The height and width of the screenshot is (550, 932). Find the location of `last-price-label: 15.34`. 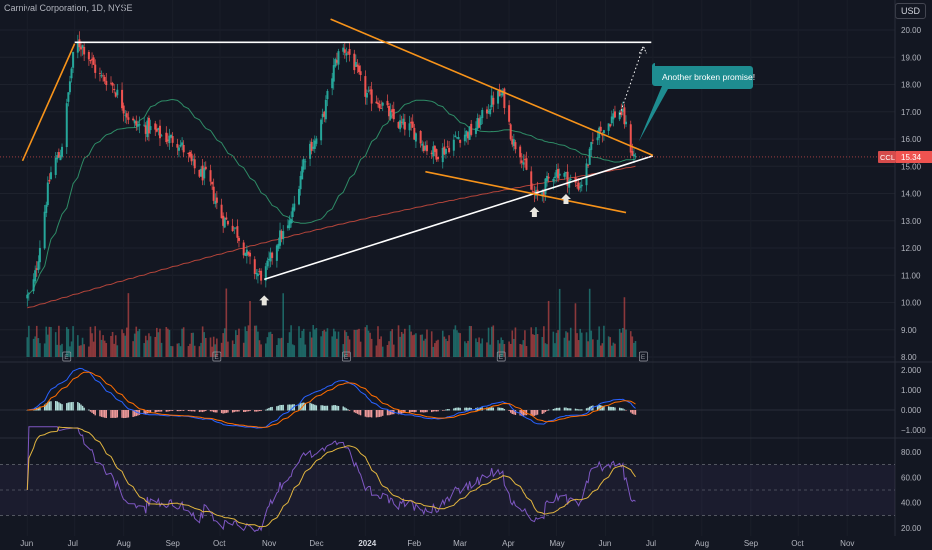

last-price-label: 15.34 is located at coordinates (911, 157).